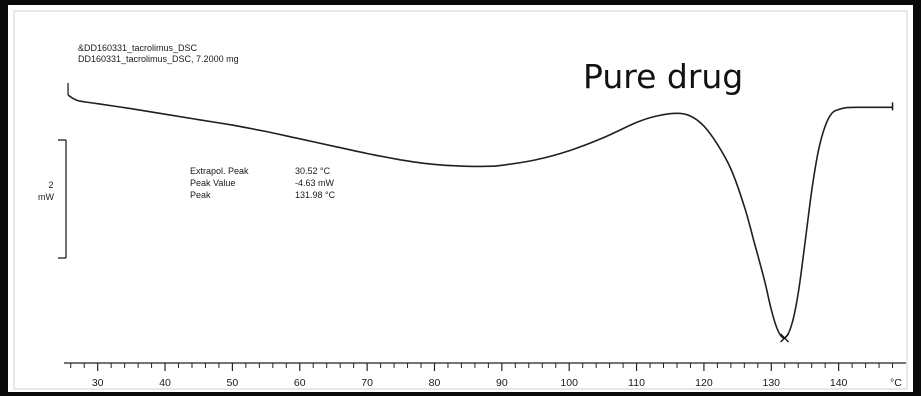 This screenshot has height=396, width=921. Describe the element at coordinates (4, 198) in the screenshot. I see `left-border` at that location.